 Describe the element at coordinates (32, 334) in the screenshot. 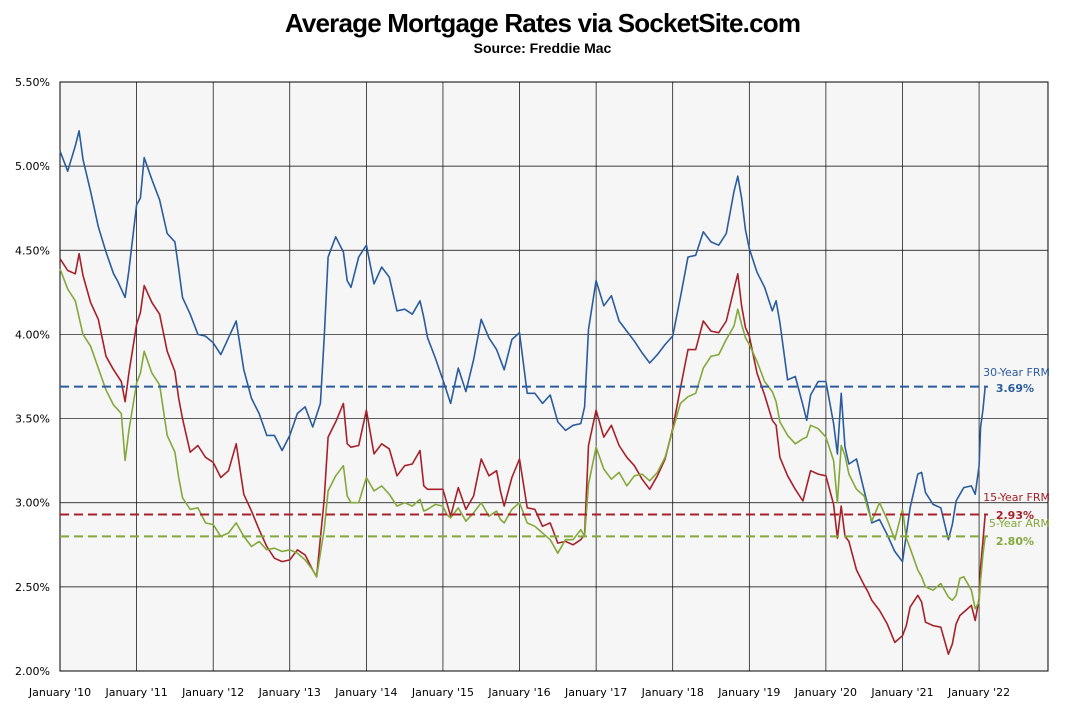

I see `y-tick-label: 4.00%` at that location.